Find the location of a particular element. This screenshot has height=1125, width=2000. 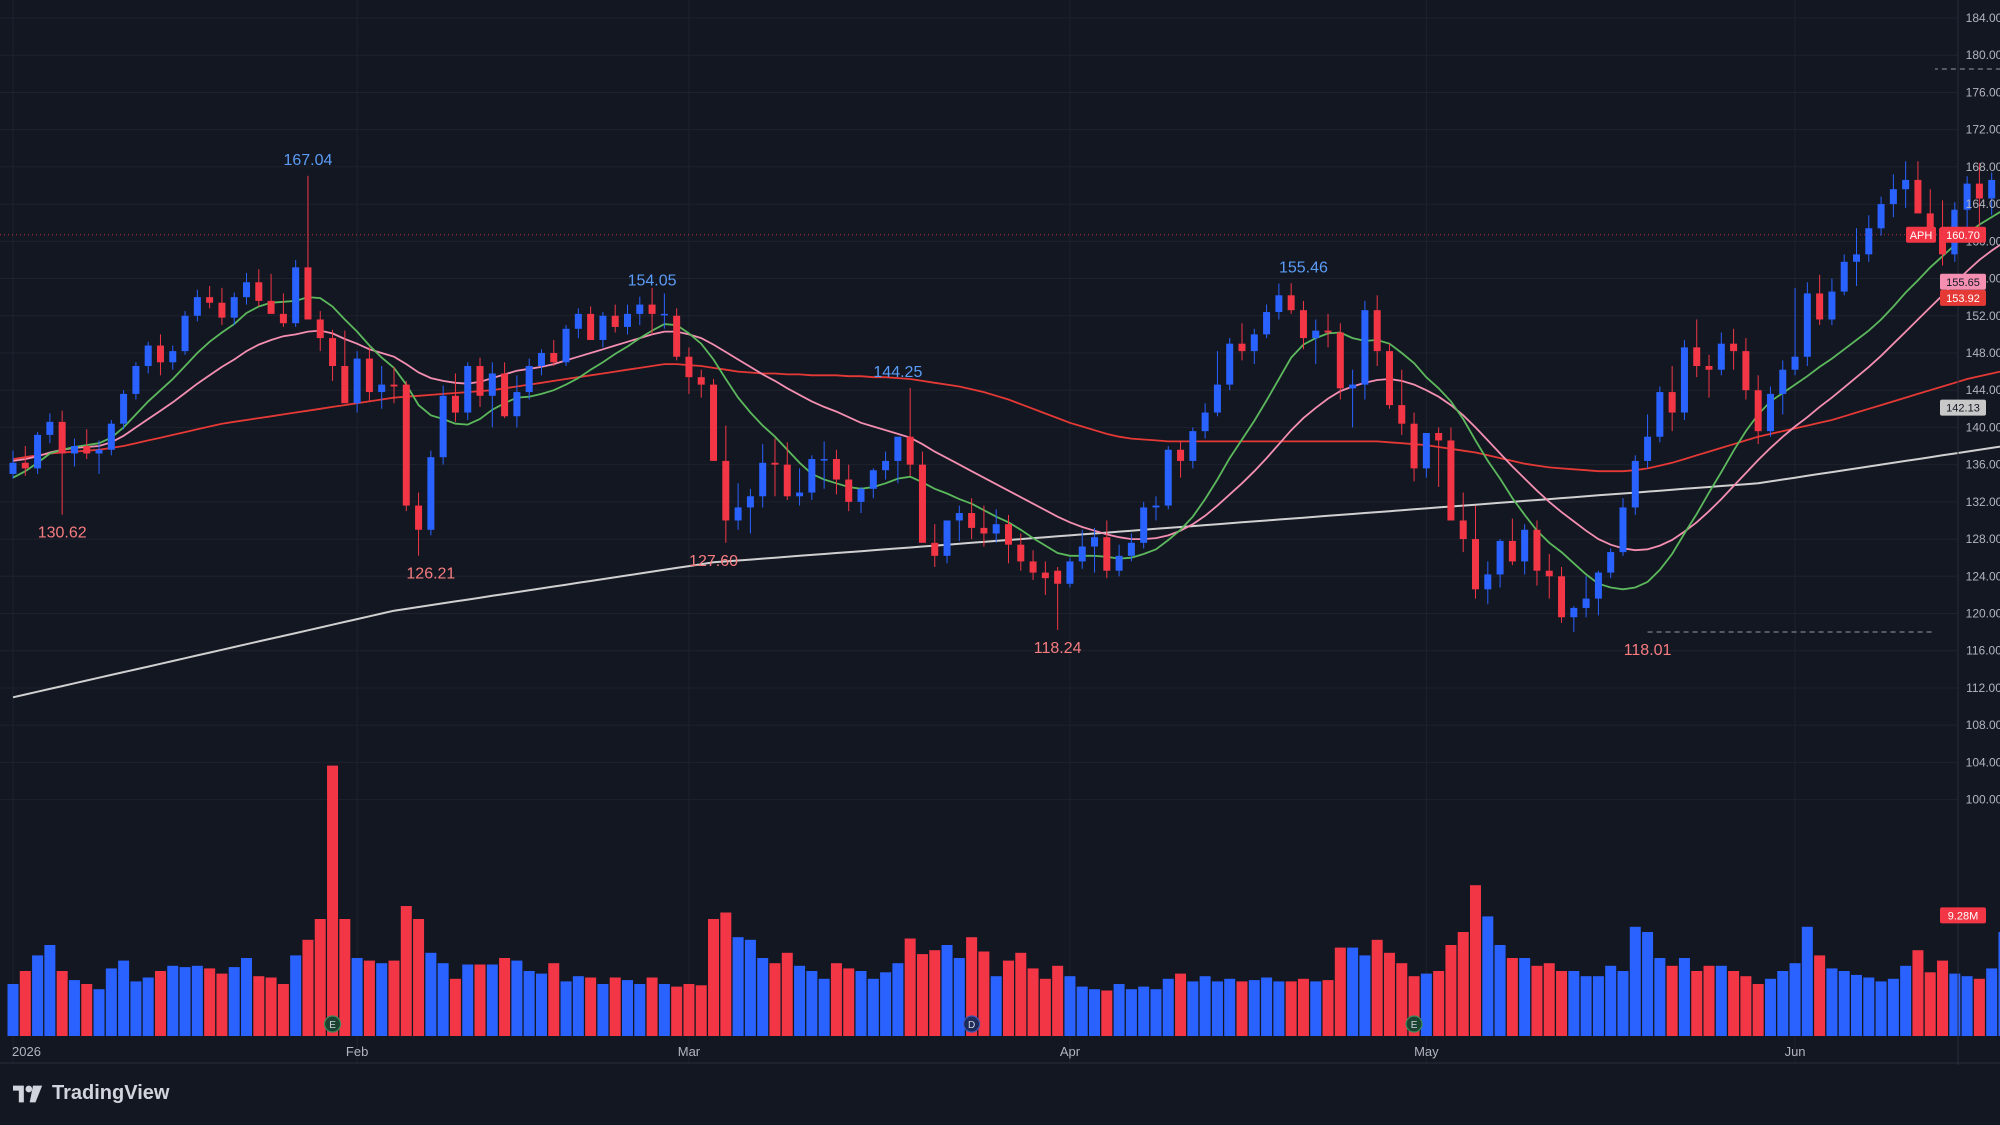

footer-bar is located at coordinates (1000, 1096).